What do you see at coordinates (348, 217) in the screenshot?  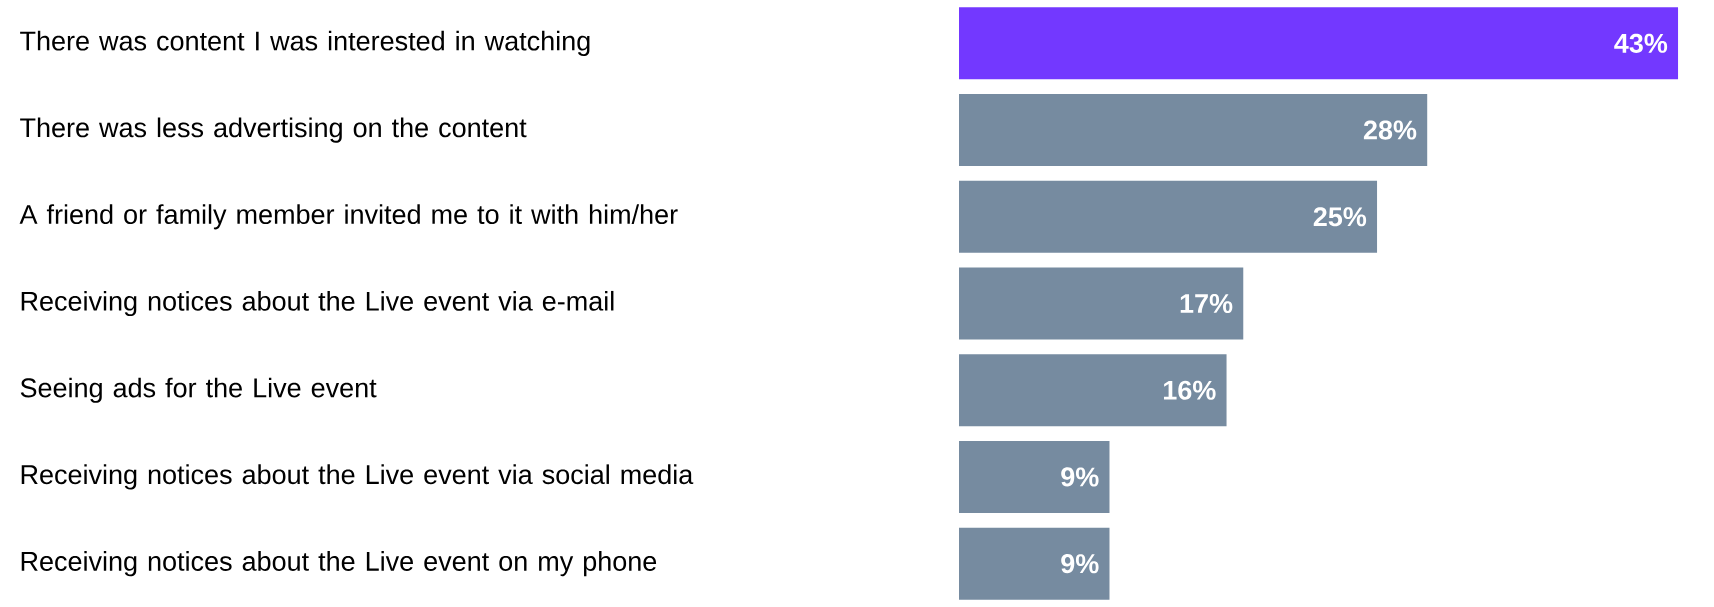 I see `y-tick-label: A friend or family member invited me to it with him/her` at bounding box center [348, 217].